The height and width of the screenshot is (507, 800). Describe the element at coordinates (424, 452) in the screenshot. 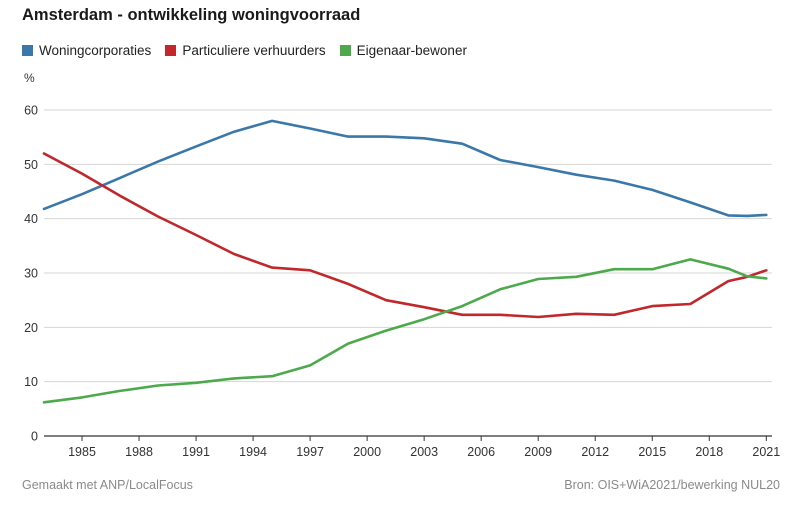

I see `x-tick-label-2003: 2003` at that location.